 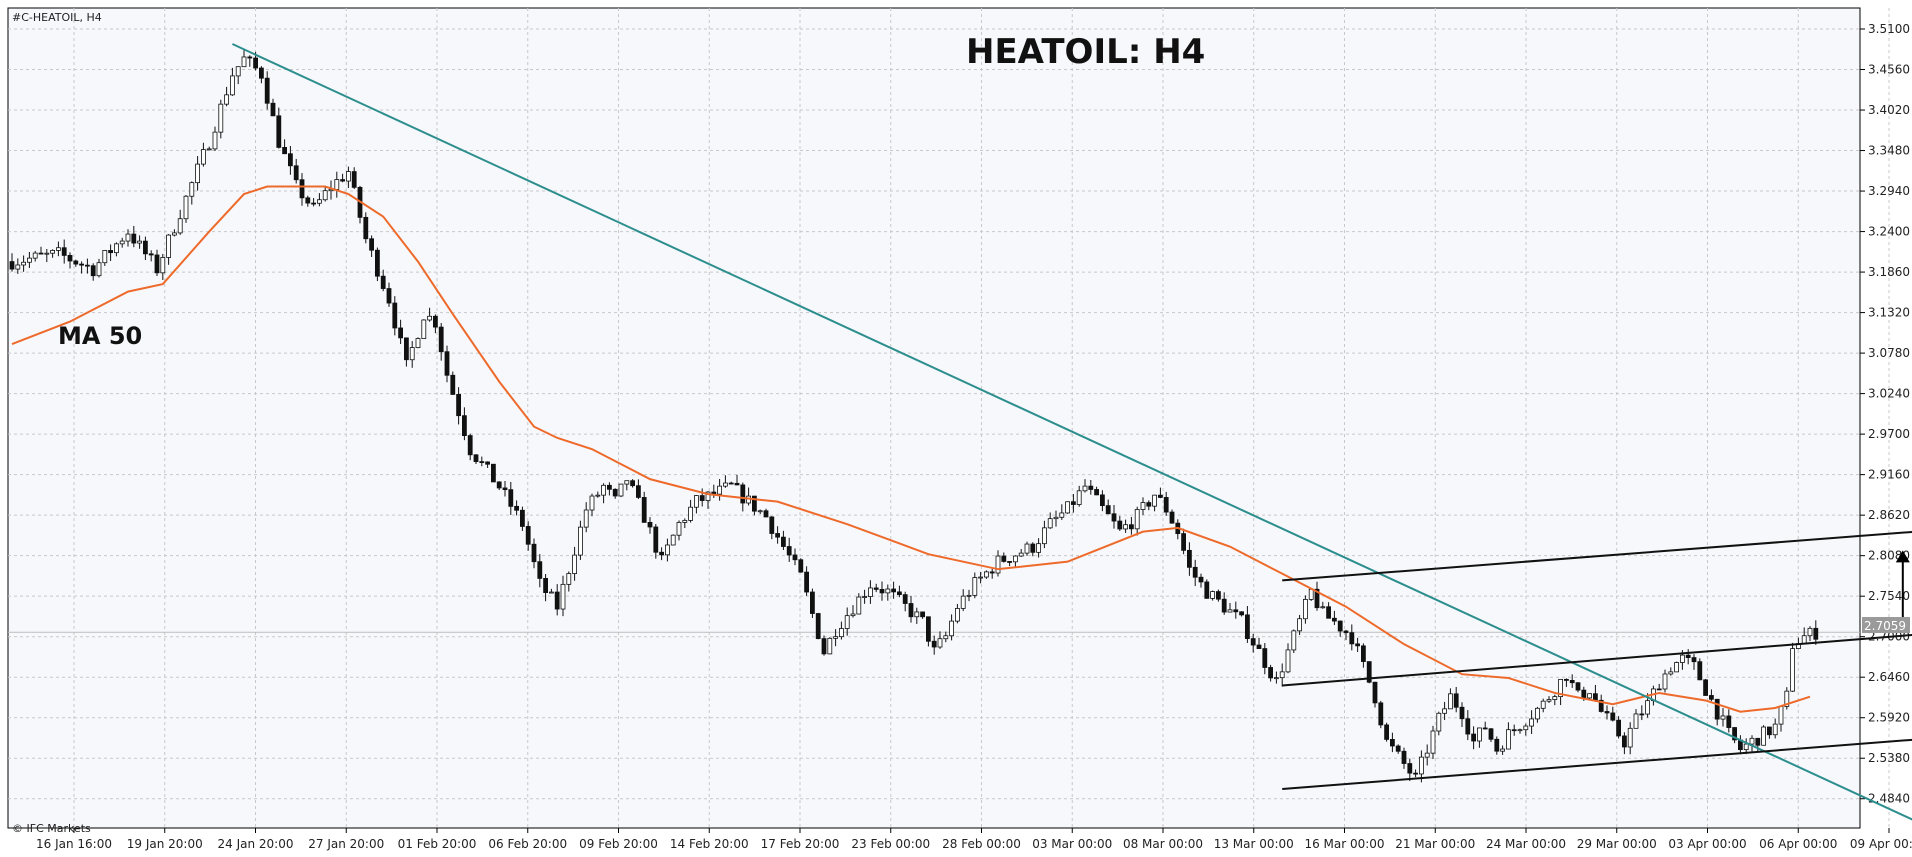 I want to click on symbol-label: #C-HEATOIL, H4, so click(x=57, y=17).